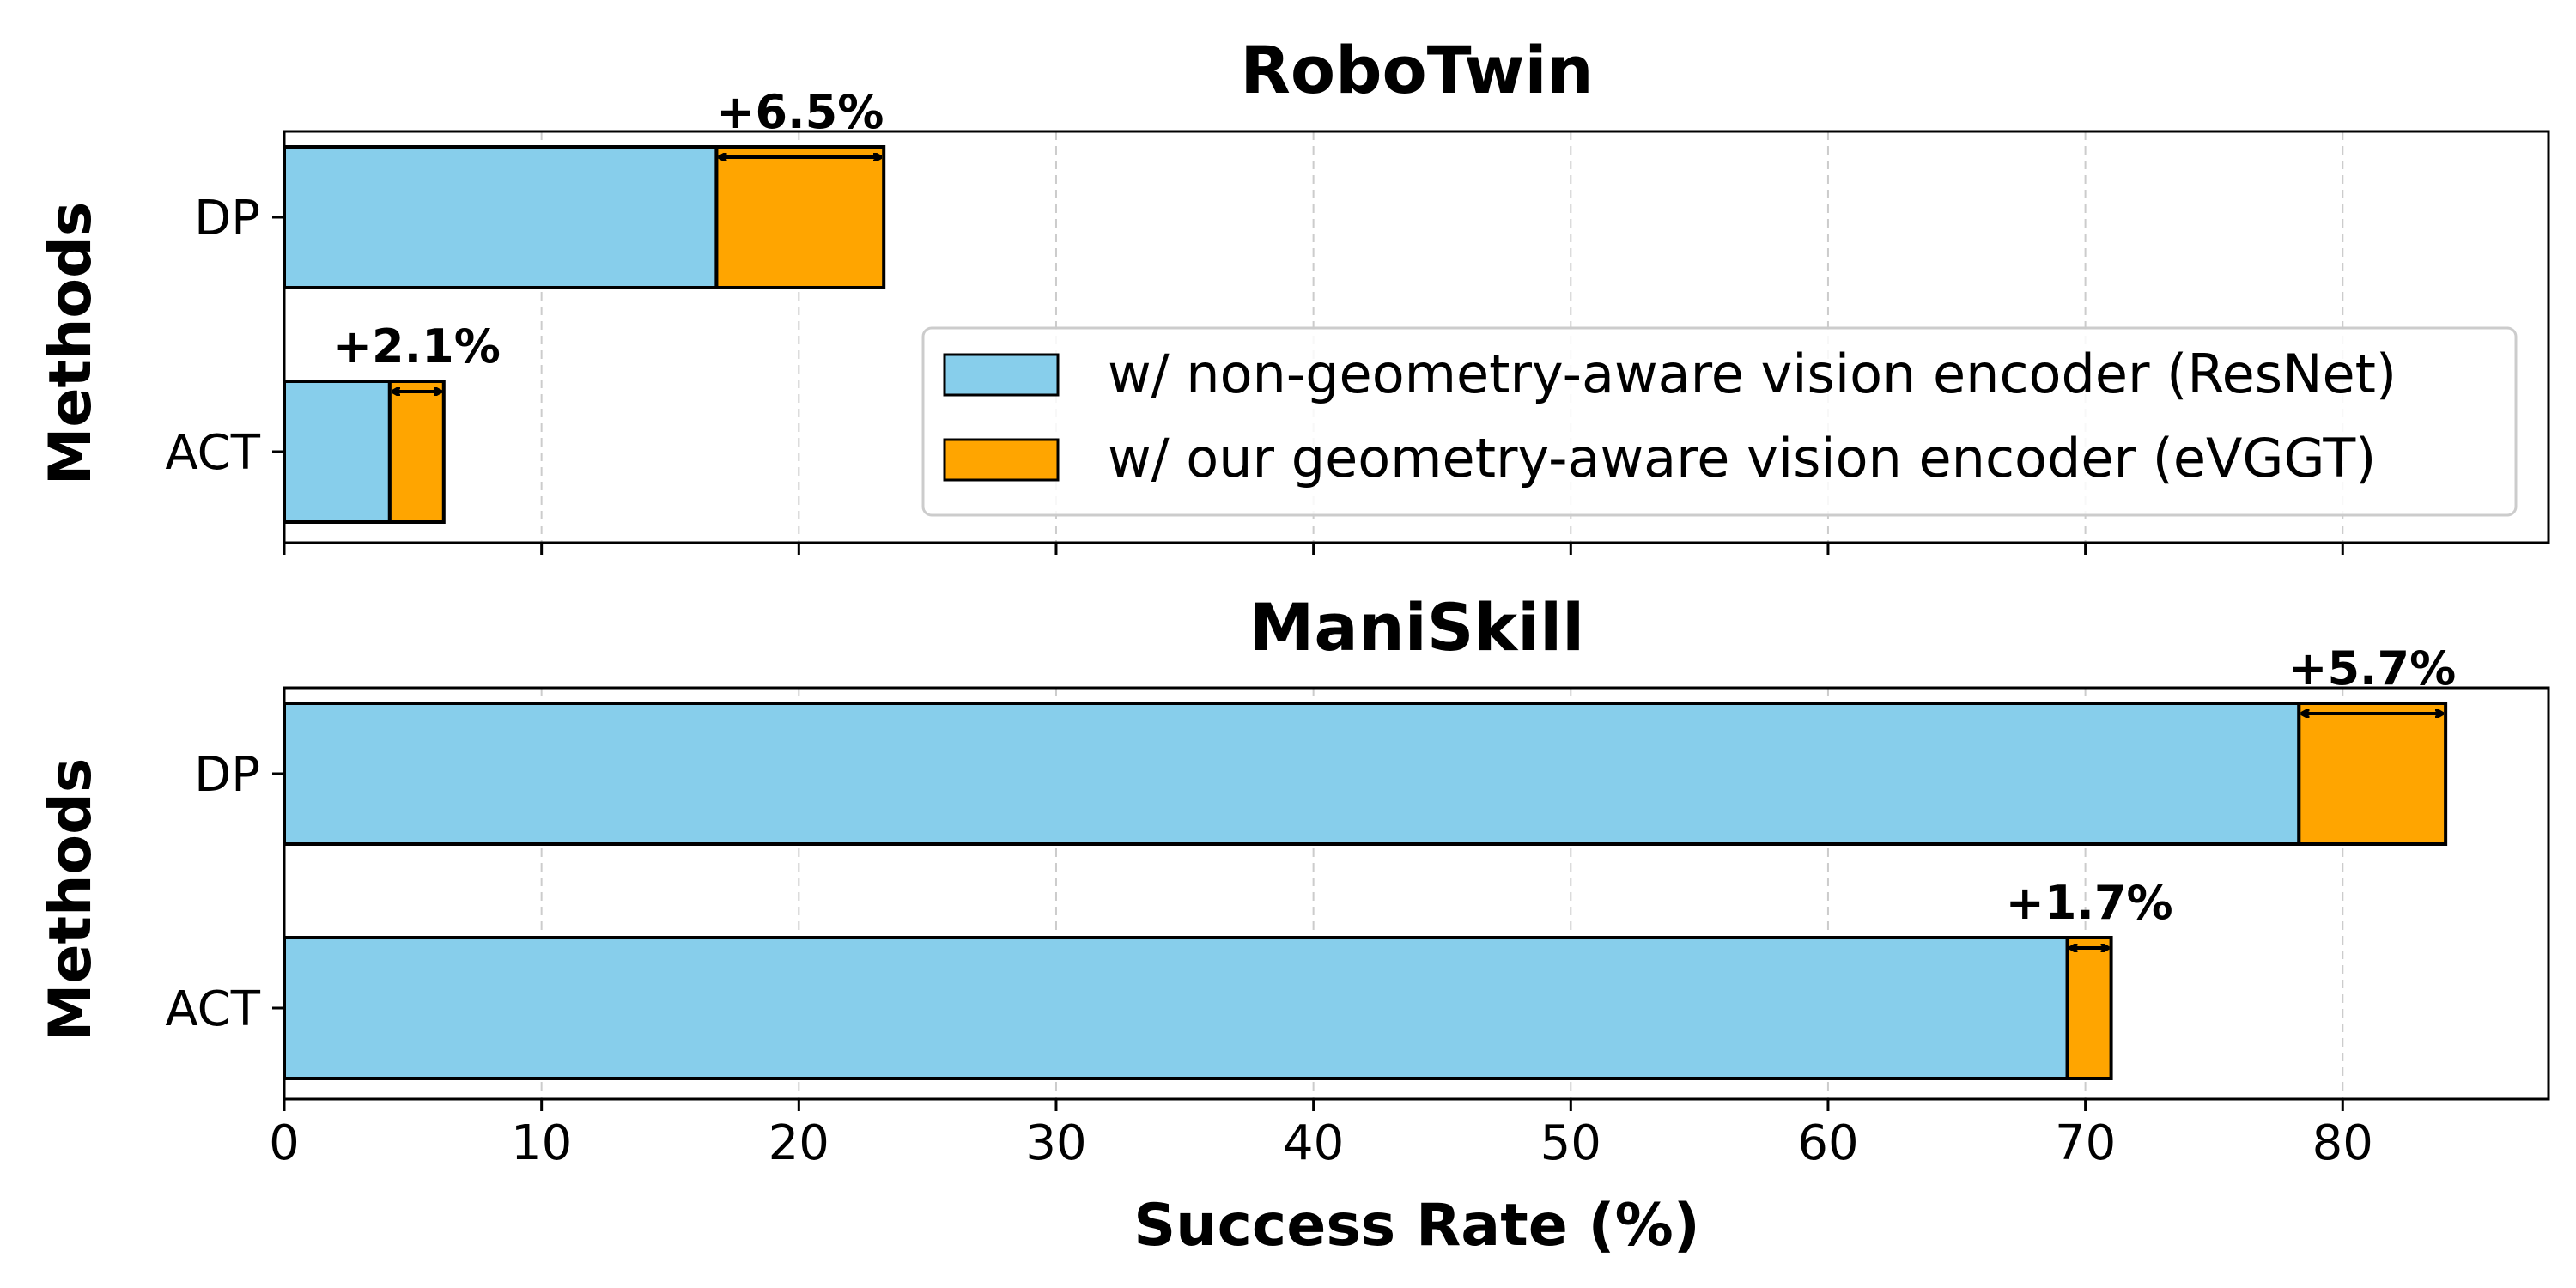 This screenshot has width=2576, height=1288. I want to click on x-axis-label: Success Rate (%), so click(1416, 1226).